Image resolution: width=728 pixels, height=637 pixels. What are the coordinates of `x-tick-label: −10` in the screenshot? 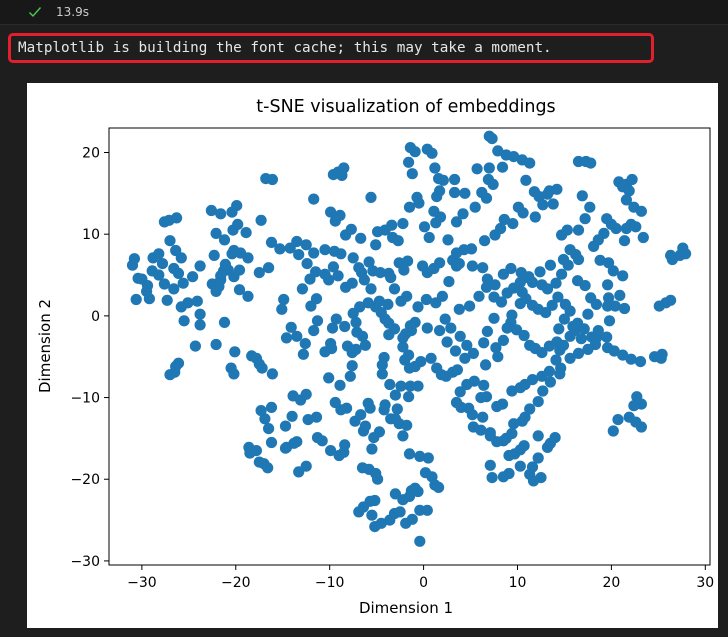 It's located at (330, 583).